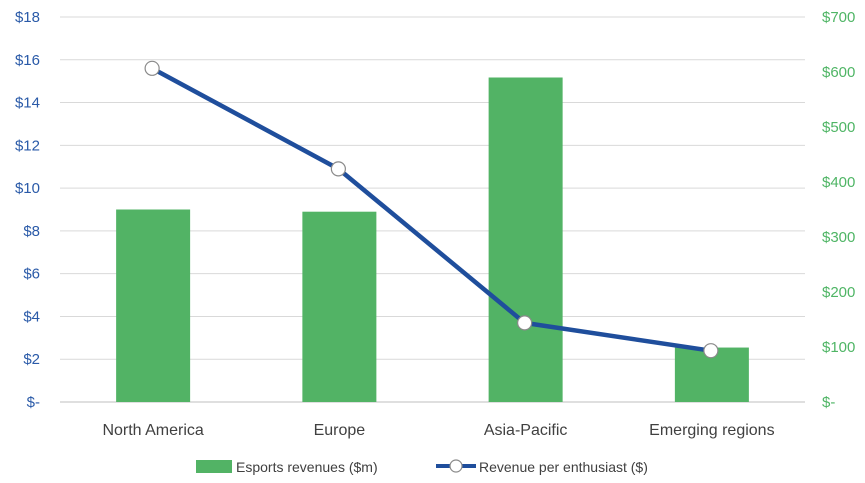  Describe the element at coordinates (838, 210) in the screenshot. I see `right-axis: $- $100 $200 $300 $400 $500 $600 $700` at that location.